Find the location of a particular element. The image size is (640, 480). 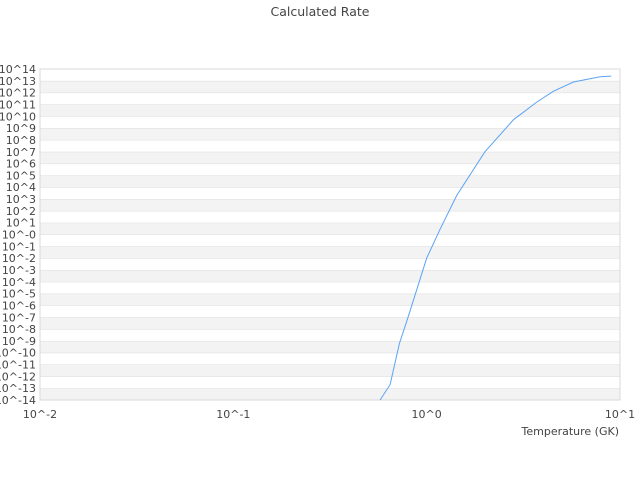

y-tick-label: 10^12 is located at coordinates (18, 93).